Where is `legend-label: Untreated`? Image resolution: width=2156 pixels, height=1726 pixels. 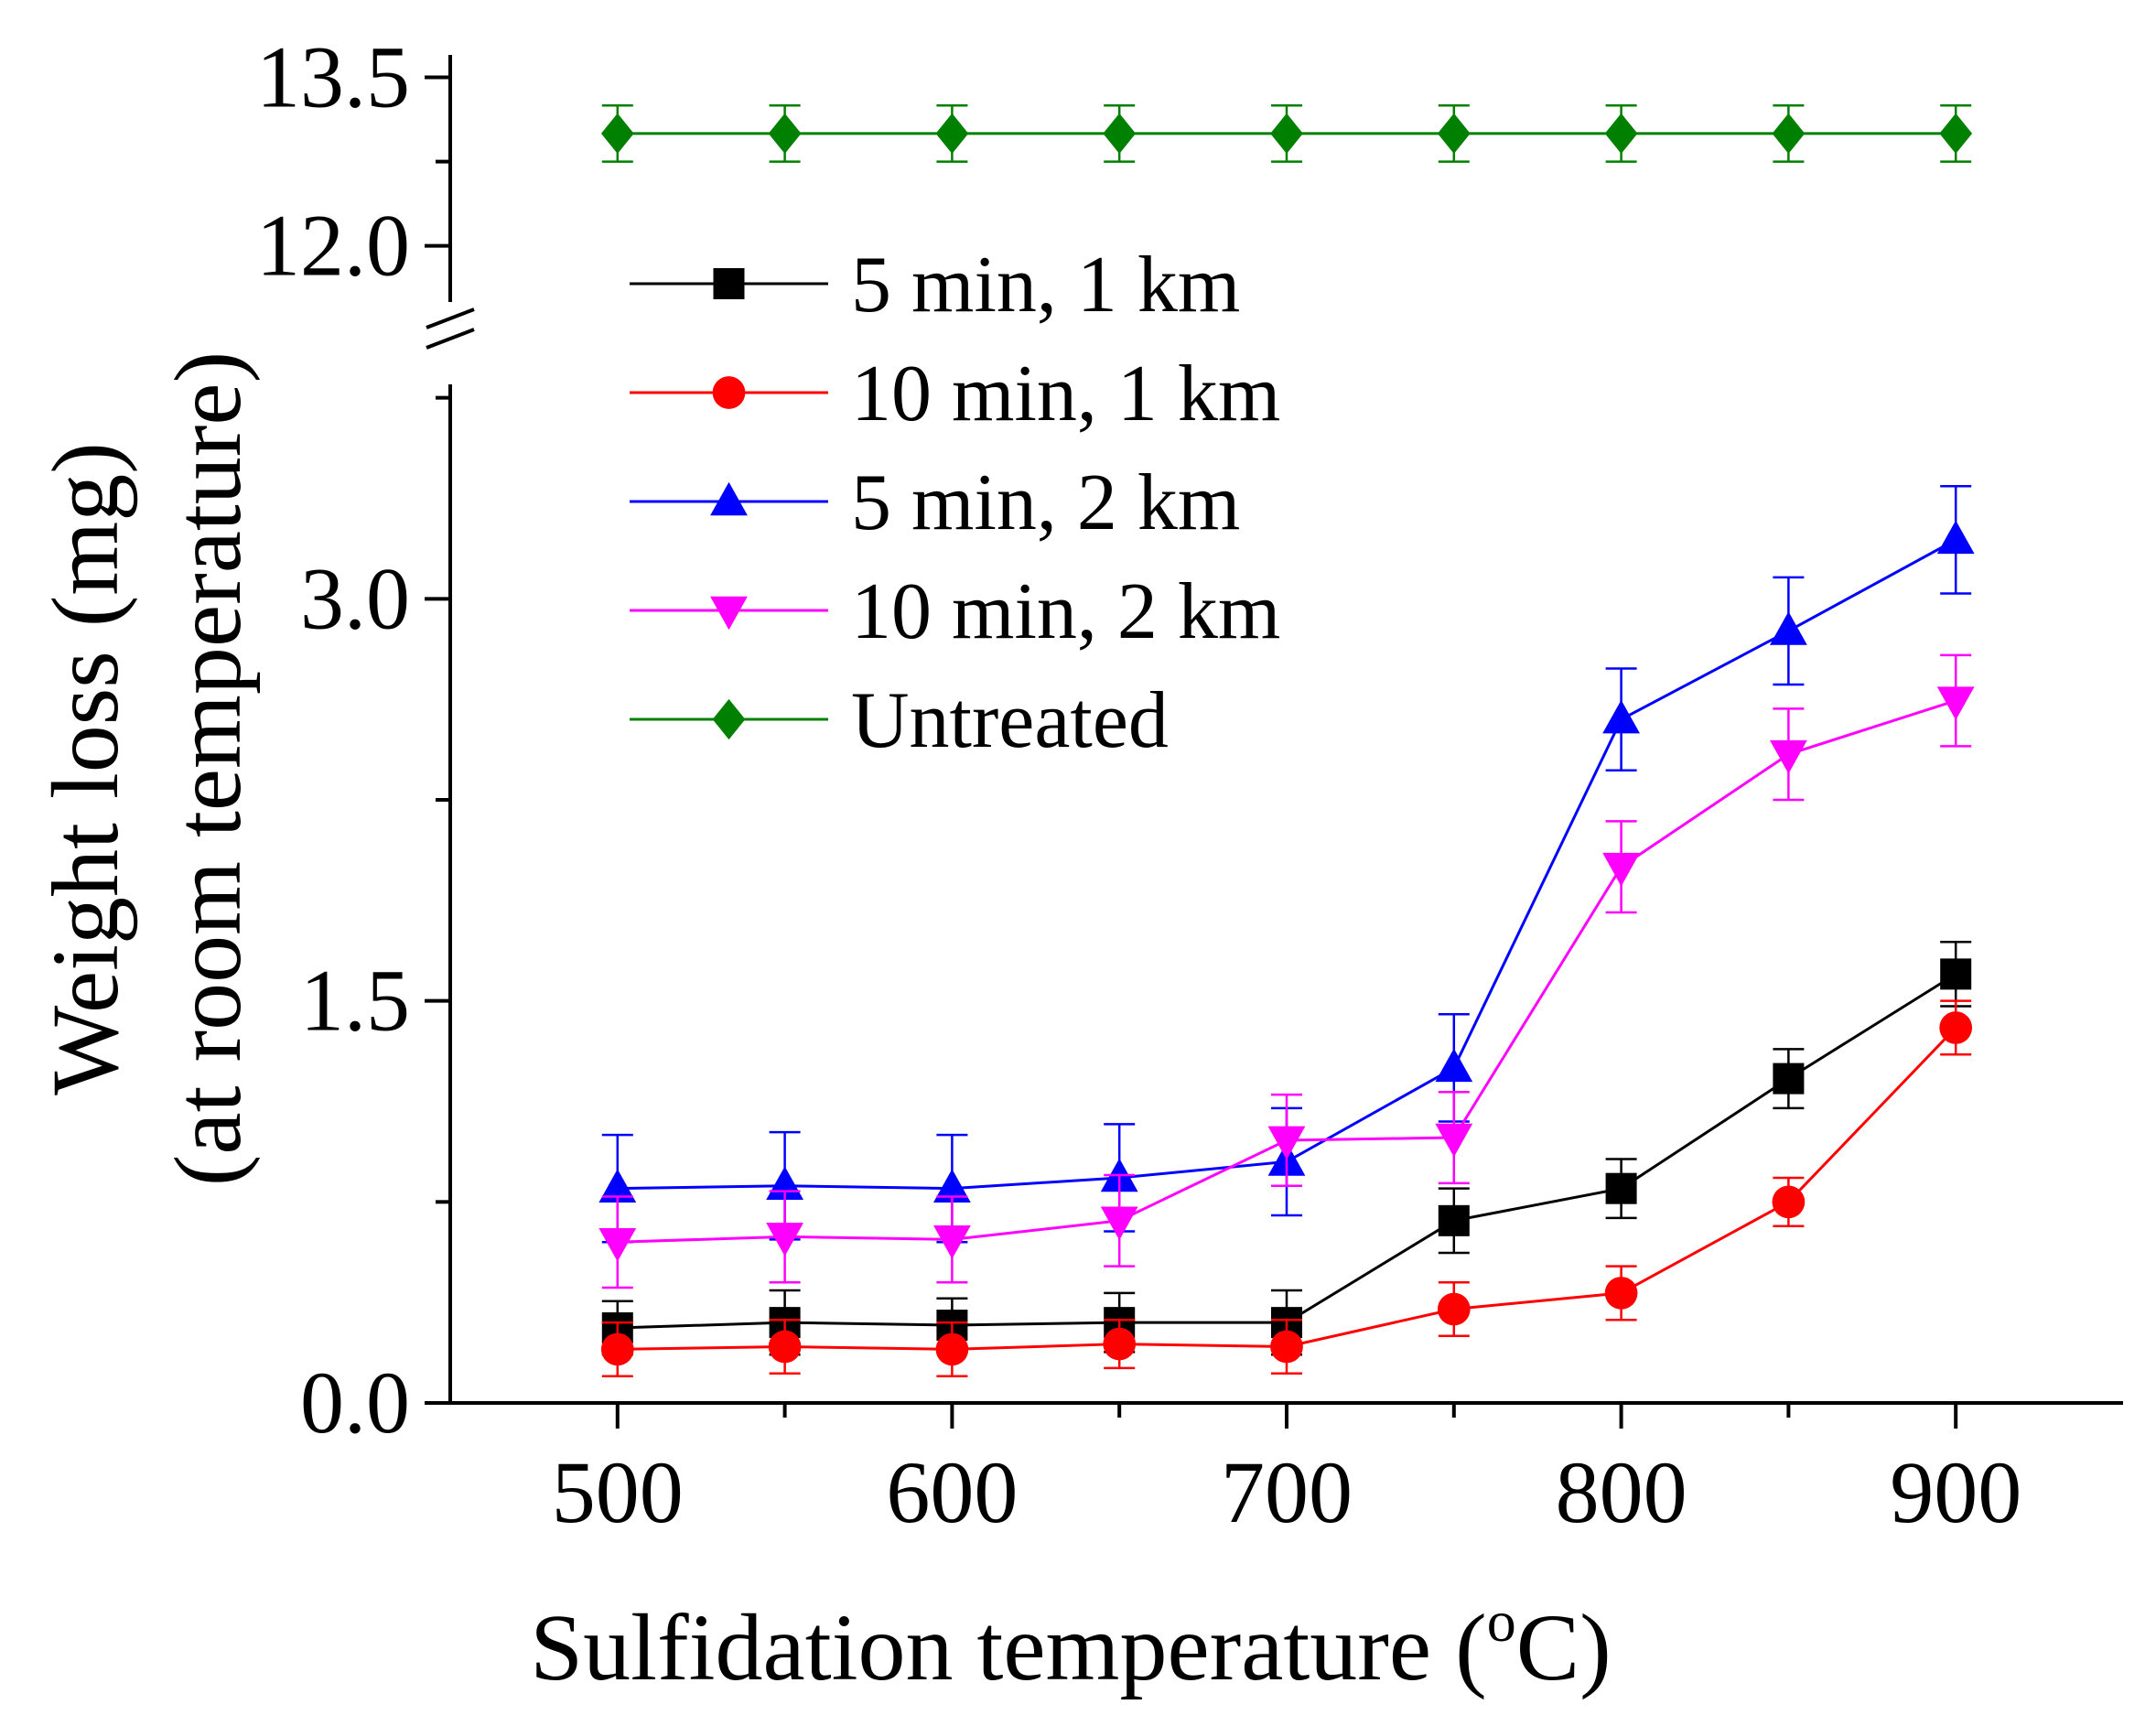
legend-label: Untreated is located at coordinates (1010, 720).